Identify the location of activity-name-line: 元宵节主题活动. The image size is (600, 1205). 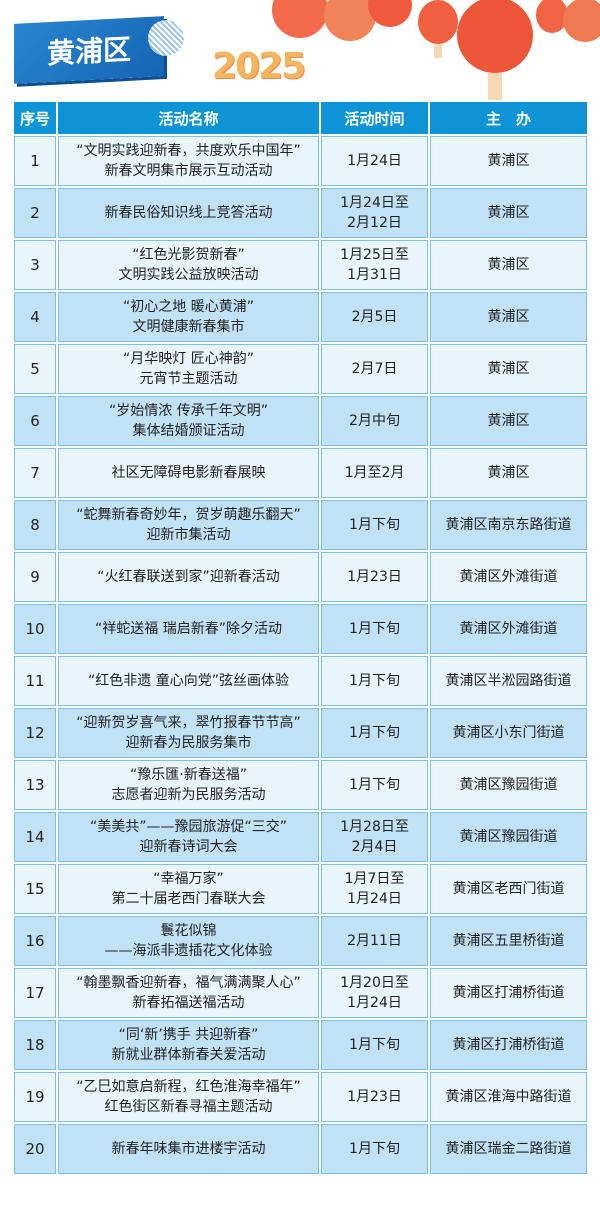
(188, 379).